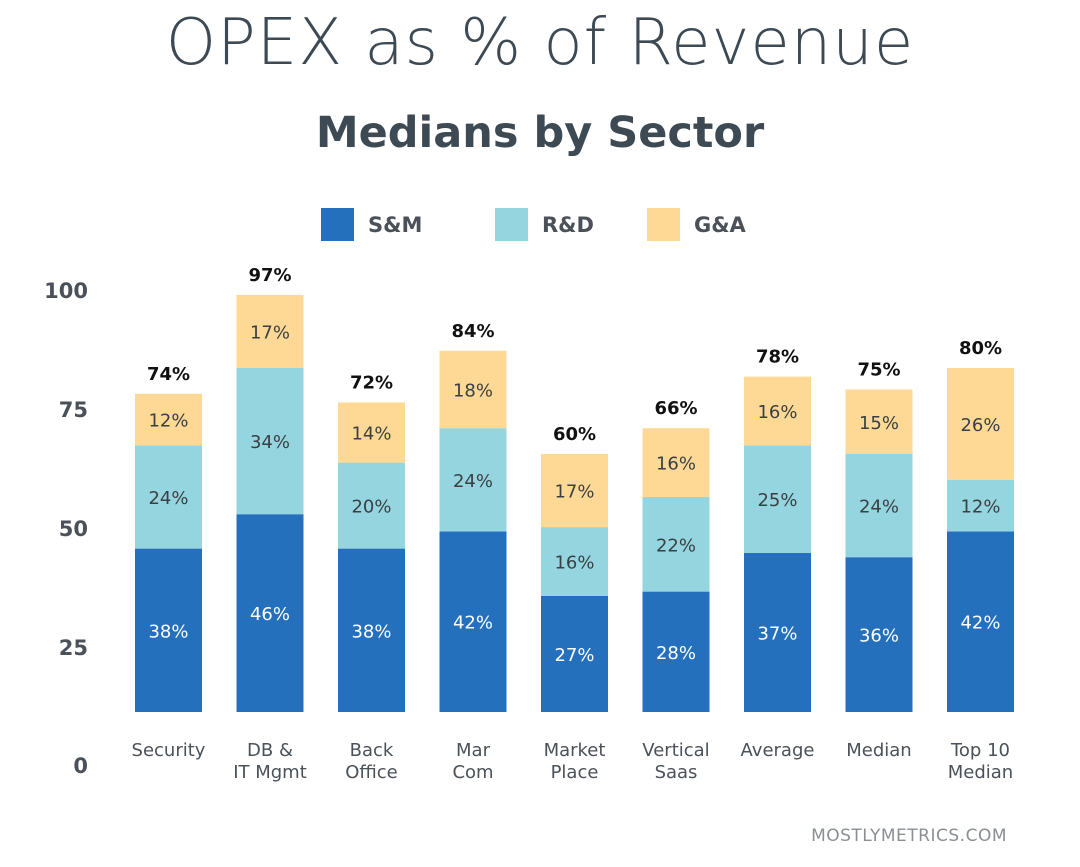 This screenshot has width=1080, height=867. Describe the element at coordinates (472, 772) in the screenshot. I see `x-category-label: Com` at that location.